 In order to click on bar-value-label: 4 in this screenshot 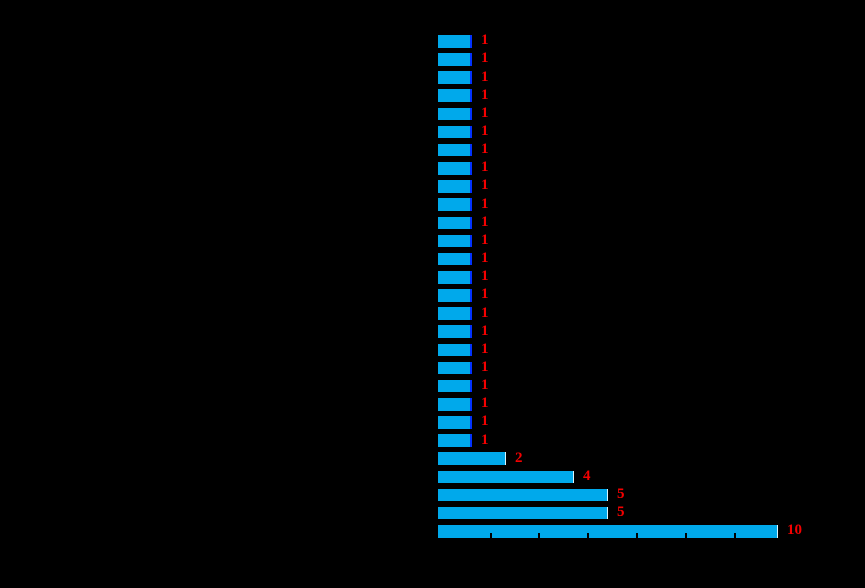, I will do `click(587, 475)`.